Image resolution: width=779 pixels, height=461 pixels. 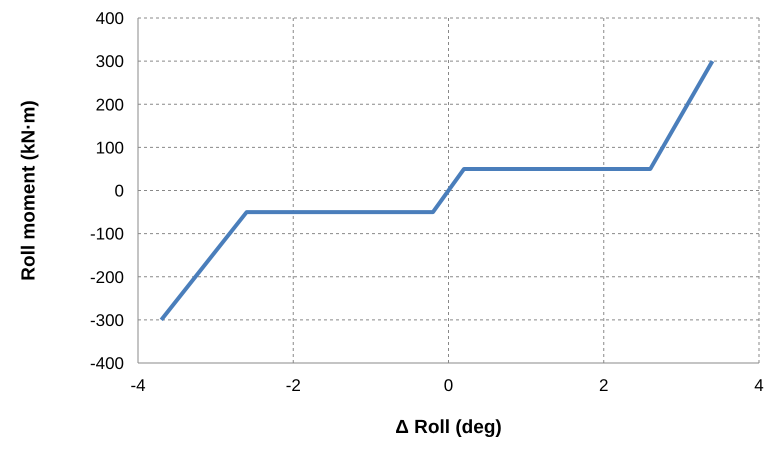 What do you see at coordinates (110, 62) in the screenshot?
I see `y-tick-label: 300` at bounding box center [110, 62].